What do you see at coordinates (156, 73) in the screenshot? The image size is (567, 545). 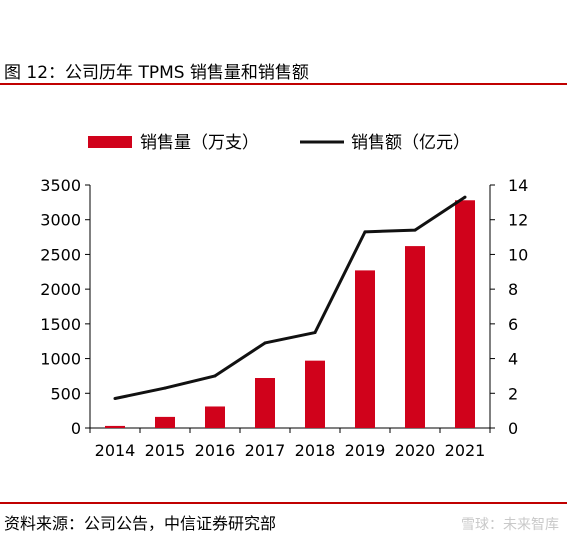 I see `figure-title: 图 12：公司历年 TPMS 销售量和销售额` at bounding box center [156, 73].